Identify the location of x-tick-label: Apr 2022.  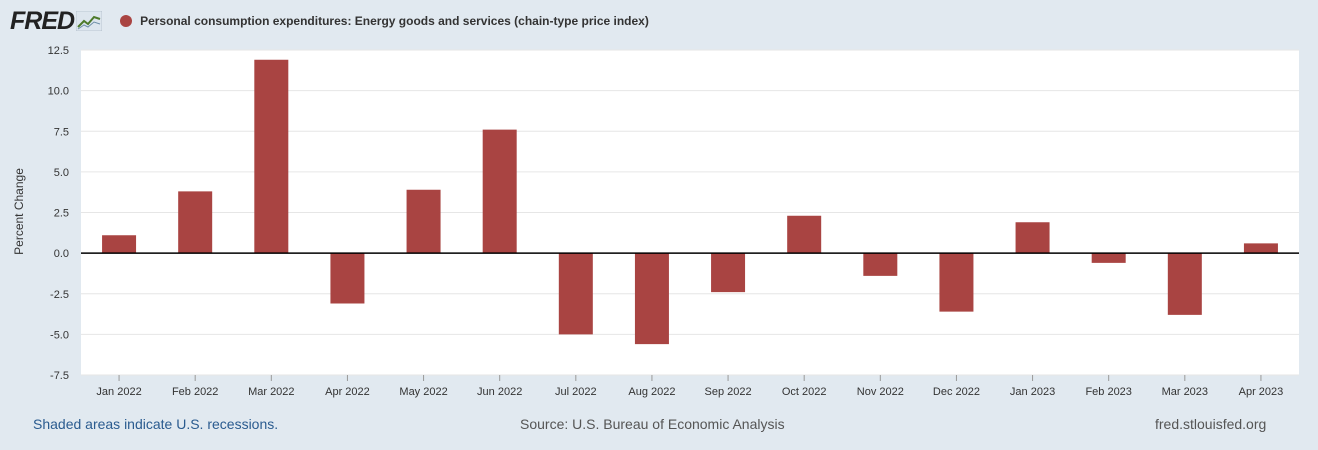
(347, 392).